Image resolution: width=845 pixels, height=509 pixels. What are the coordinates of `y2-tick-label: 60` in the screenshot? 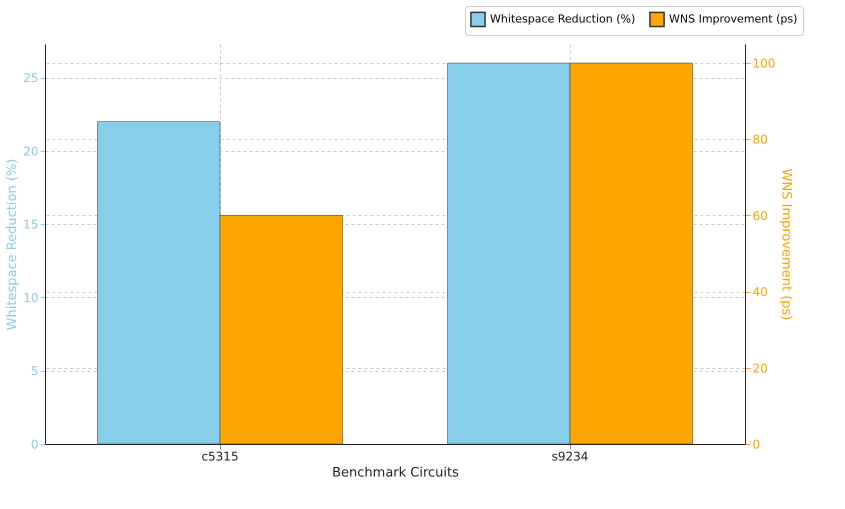 It's located at (760, 215).